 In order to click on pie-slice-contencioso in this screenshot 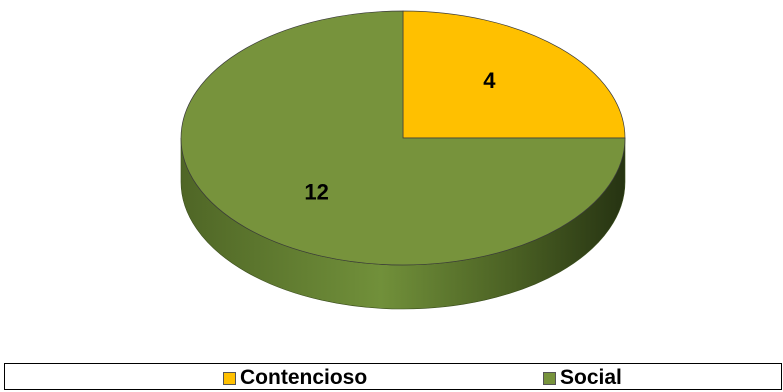, I will do `click(514, 74)`.